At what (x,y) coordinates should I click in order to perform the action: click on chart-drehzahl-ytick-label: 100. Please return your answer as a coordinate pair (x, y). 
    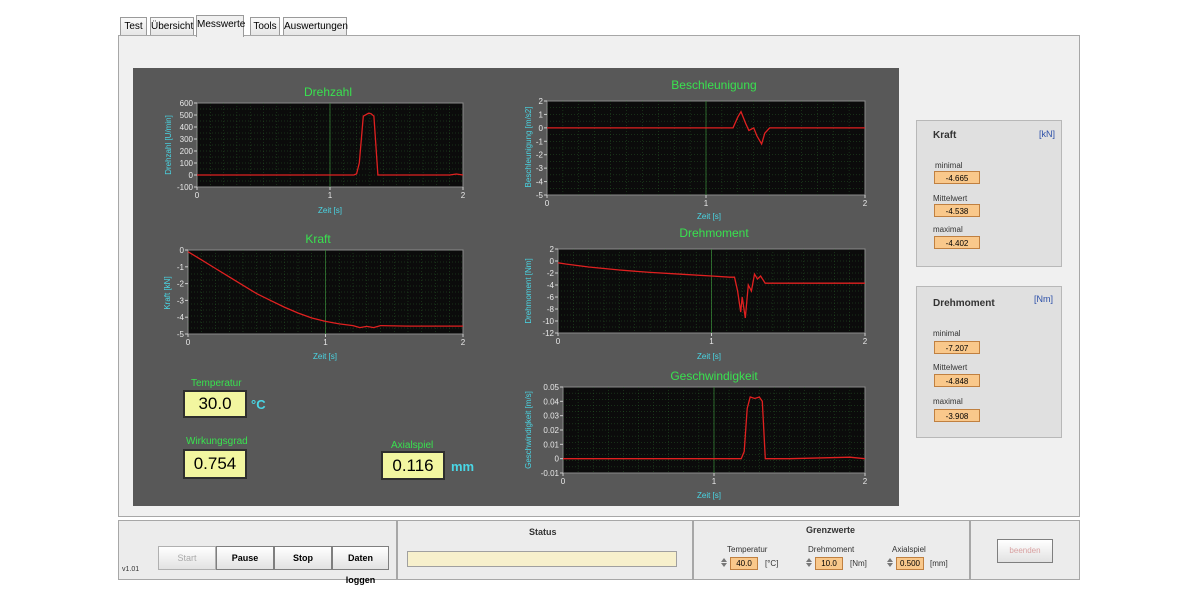
    Looking at the image, I should click on (187, 163).